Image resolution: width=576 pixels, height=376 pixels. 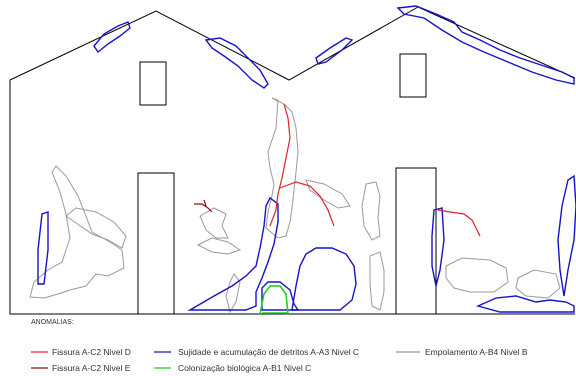 I want to click on door-left, so click(x=156, y=243).